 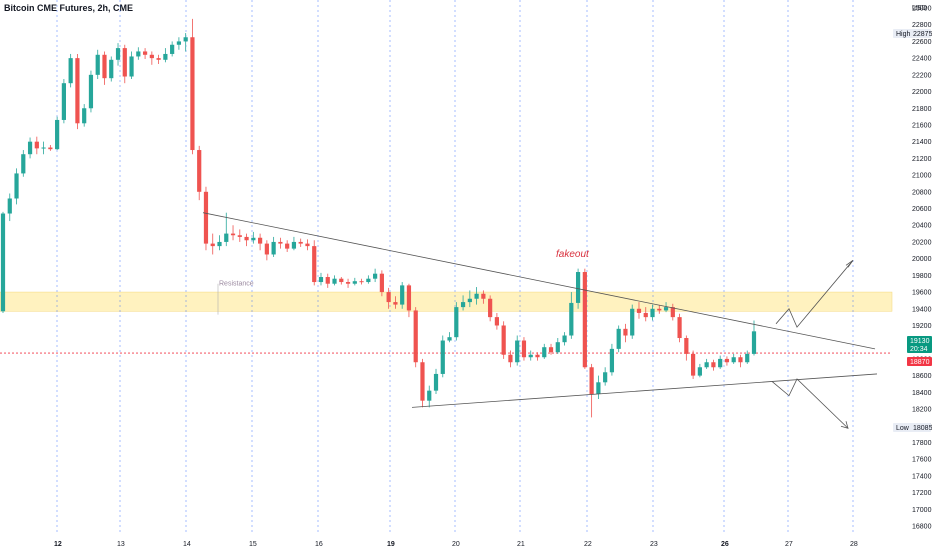 I want to click on y-tick-label: 19200, so click(x=922, y=326).